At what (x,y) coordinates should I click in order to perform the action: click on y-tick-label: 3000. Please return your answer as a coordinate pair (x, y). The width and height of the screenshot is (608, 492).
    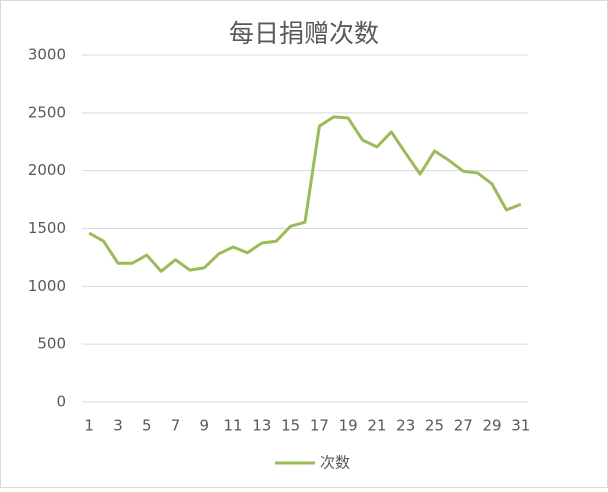
    Looking at the image, I should click on (47, 55).